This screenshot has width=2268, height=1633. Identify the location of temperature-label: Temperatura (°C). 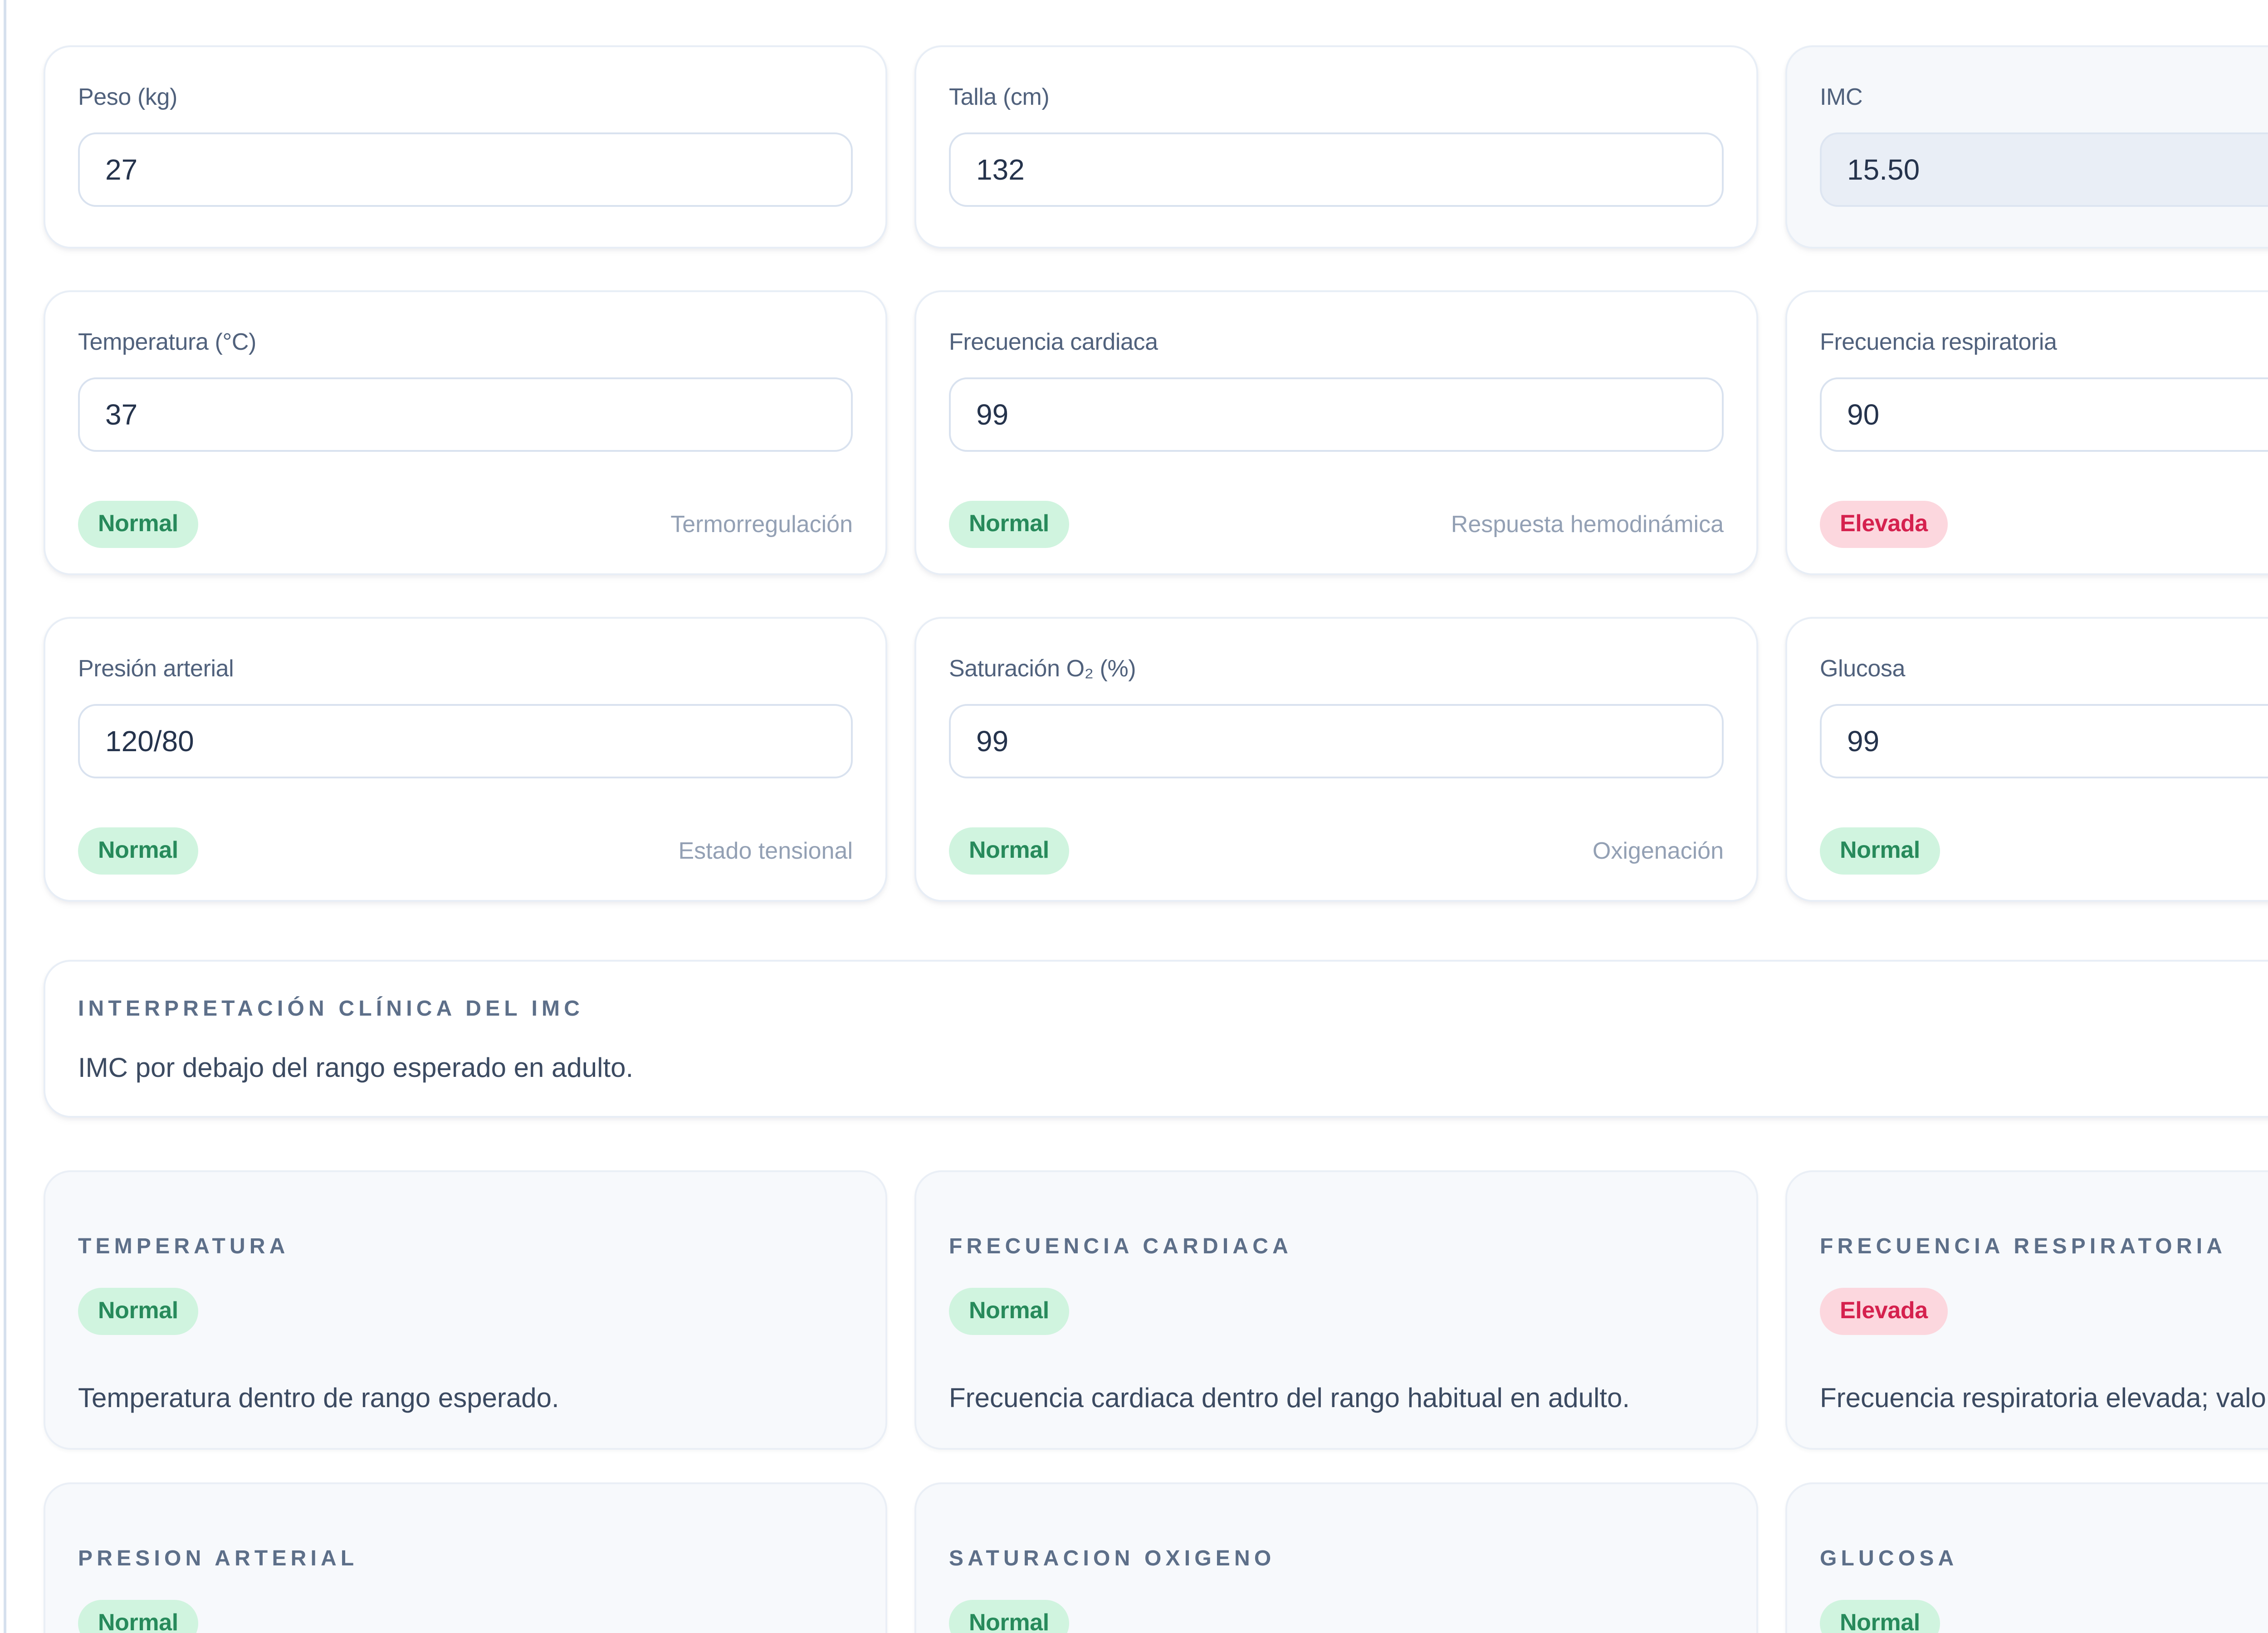
(167, 342).